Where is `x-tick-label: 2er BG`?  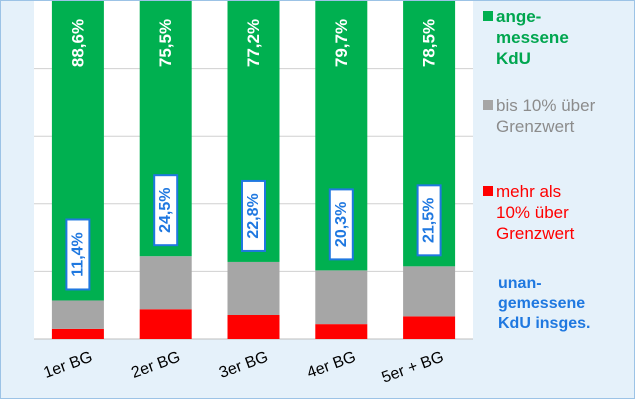
x-tick-label: 2er BG is located at coordinates (155, 365).